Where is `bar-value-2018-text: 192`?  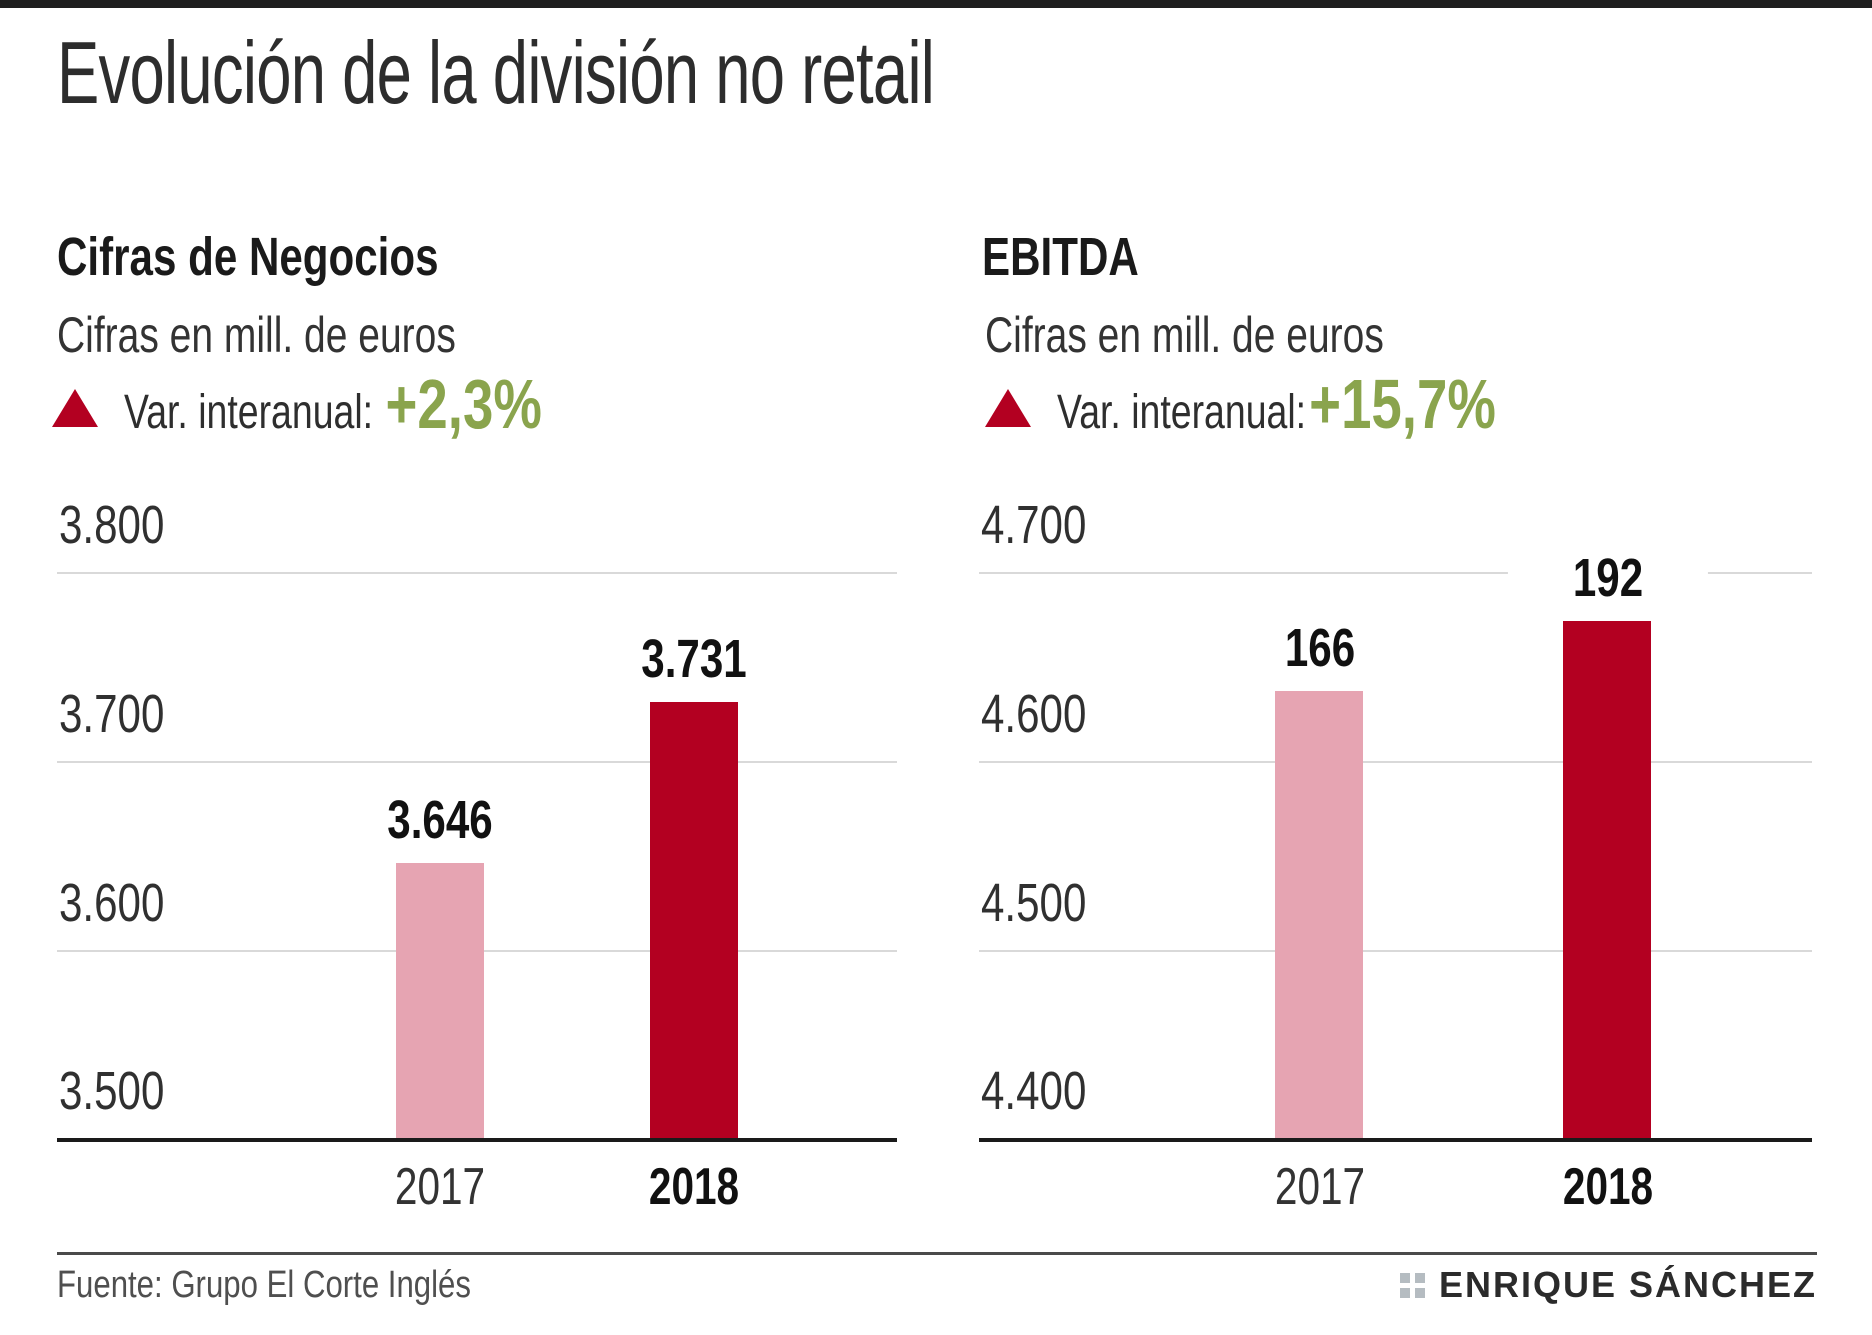
bar-value-2018-text: 192 is located at coordinates (1608, 577).